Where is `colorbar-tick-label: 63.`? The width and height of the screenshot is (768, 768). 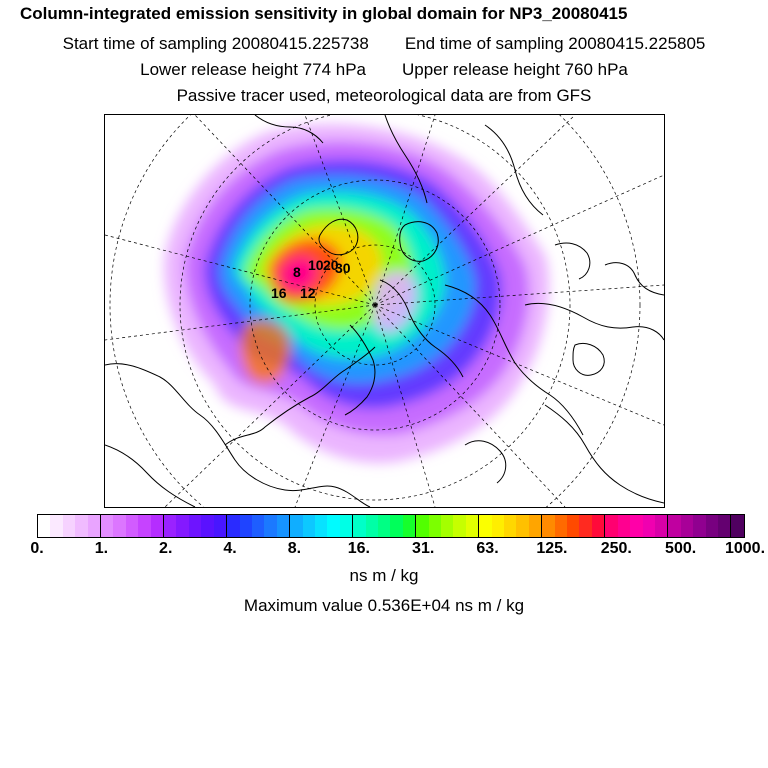
colorbar-tick-label: 63. is located at coordinates (487, 548).